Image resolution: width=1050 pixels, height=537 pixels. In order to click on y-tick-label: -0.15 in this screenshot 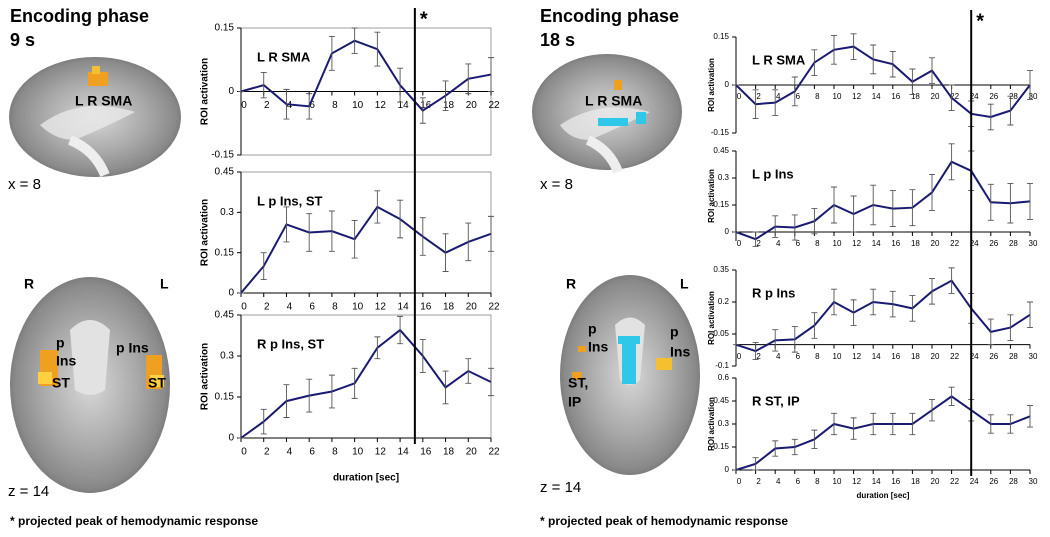, I will do `click(222, 155)`.